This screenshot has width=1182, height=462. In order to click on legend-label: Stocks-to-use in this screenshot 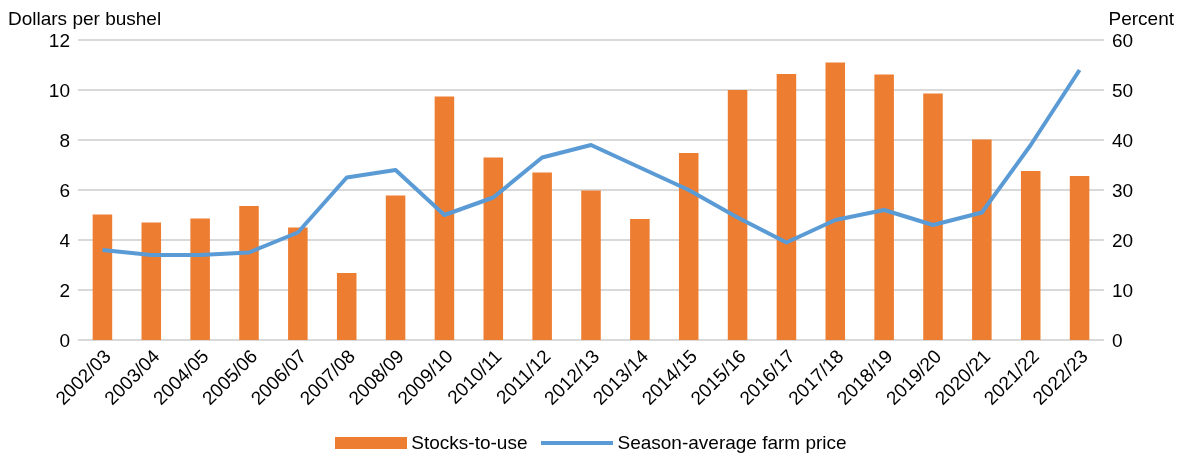, I will do `click(469, 443)`.